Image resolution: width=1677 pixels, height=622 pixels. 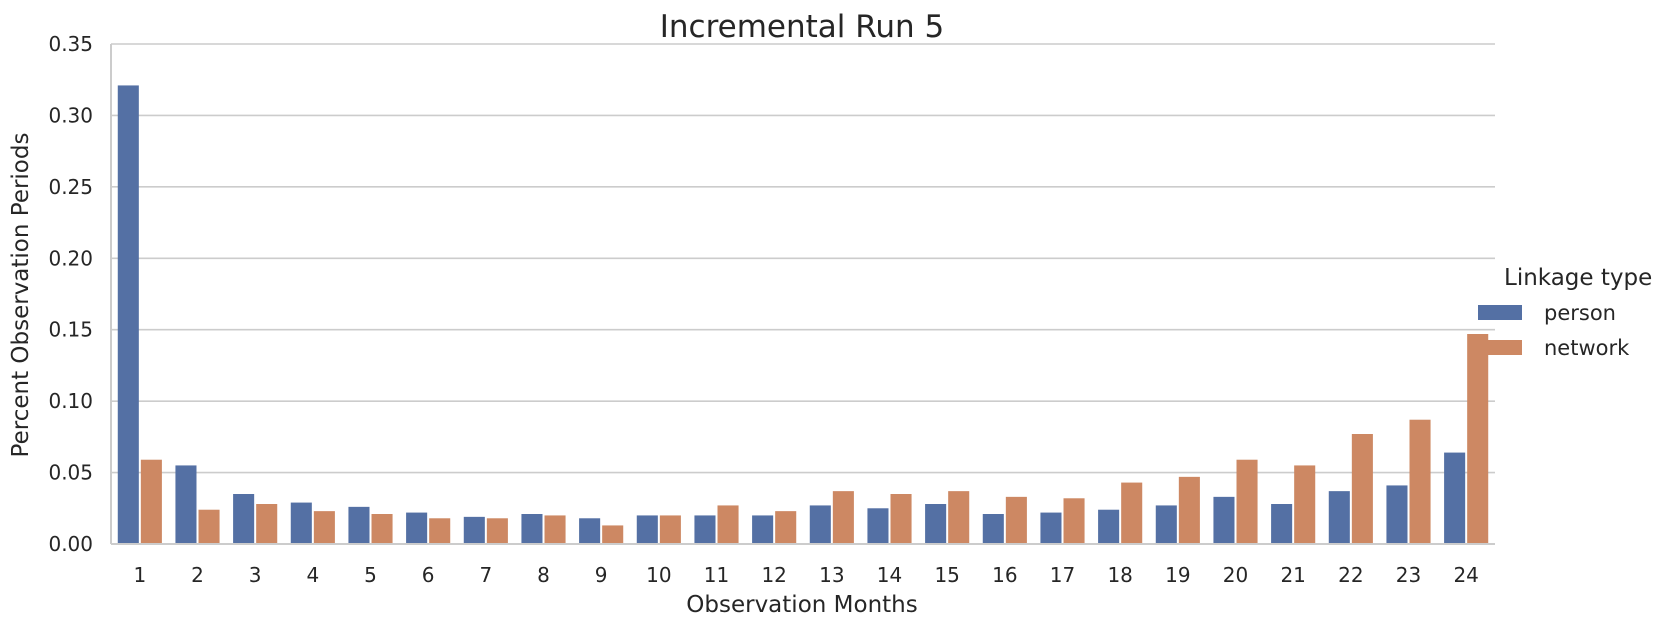 I want to click on x-tick-label: 6, so click(x=428, y=575).